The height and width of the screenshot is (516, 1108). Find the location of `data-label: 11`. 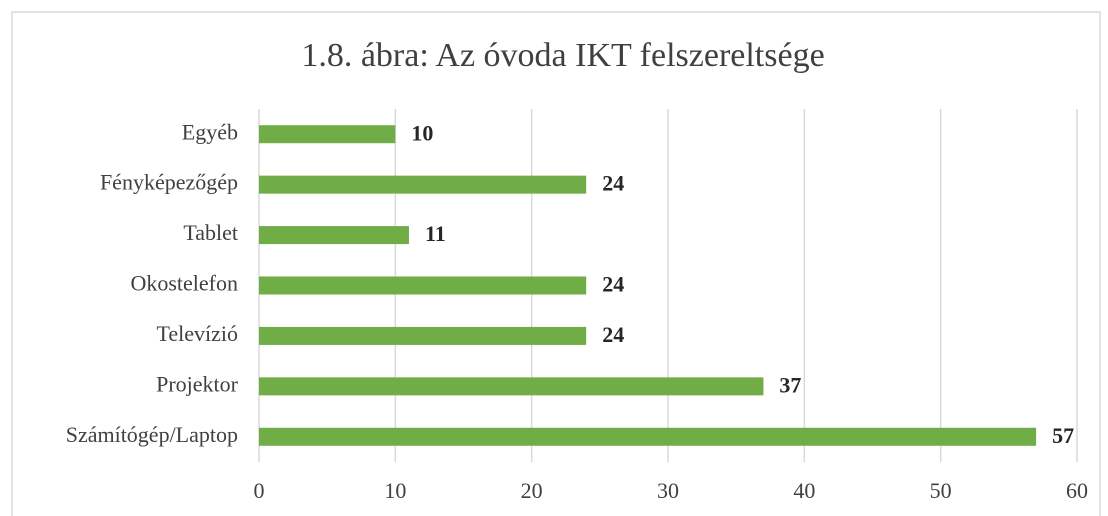

data-label: 11 is located at coordinates (435, 233).